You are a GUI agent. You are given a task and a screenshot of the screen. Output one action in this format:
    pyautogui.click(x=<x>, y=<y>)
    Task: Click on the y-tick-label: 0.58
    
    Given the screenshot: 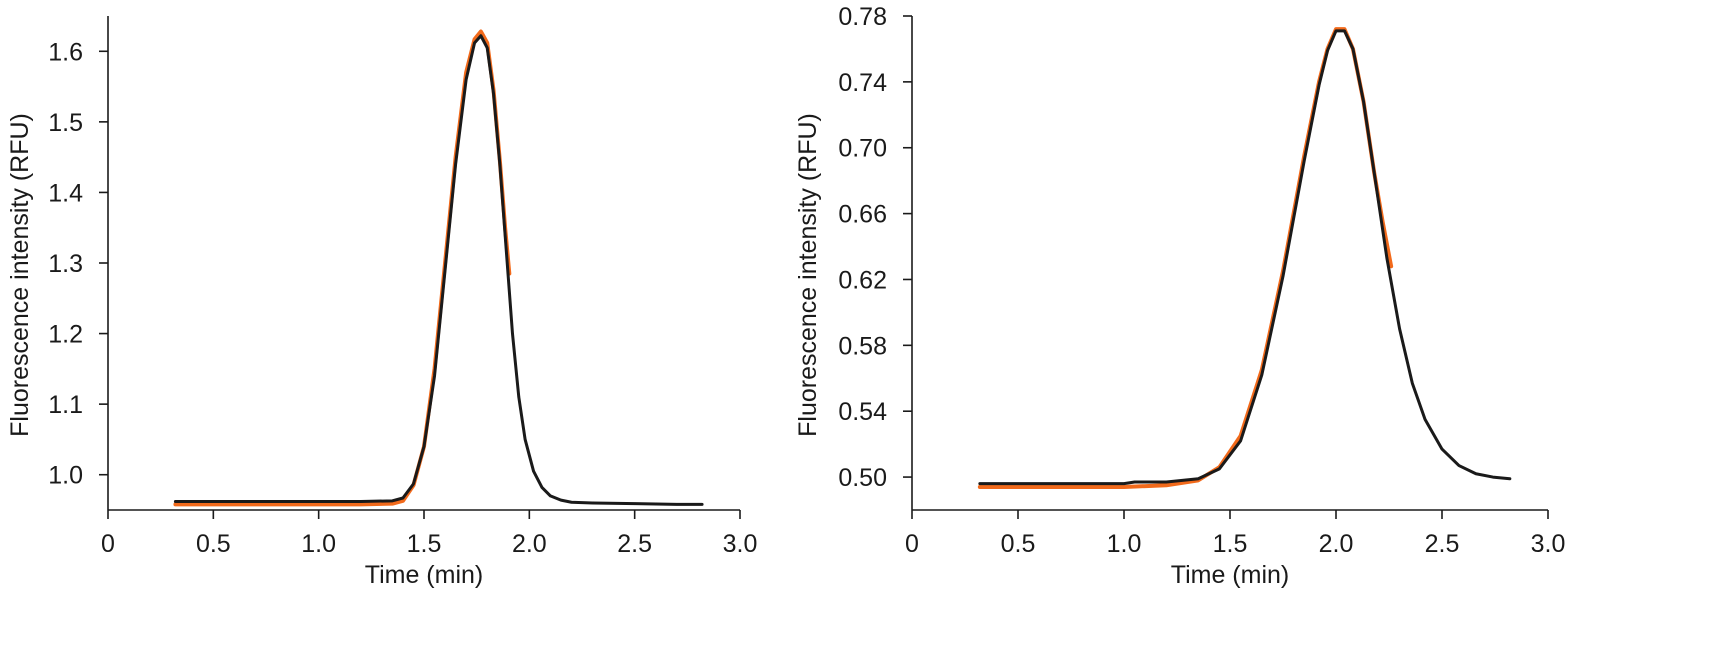 What is the action you would take?
    pyautogui.click(x=862, y=346)
    